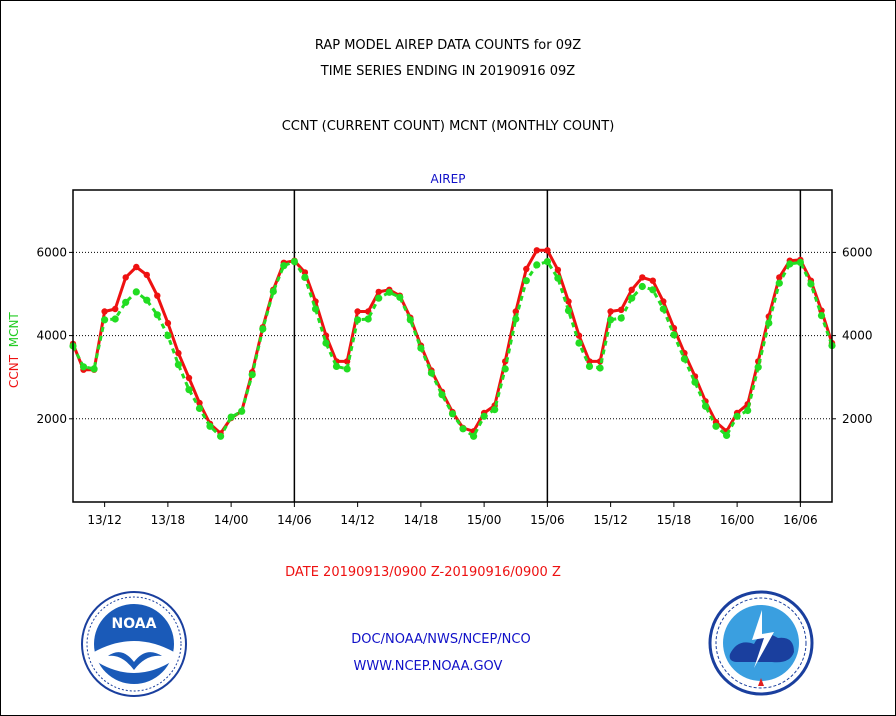 This screenshot has width=896, height=716. Describe the element at coordinates (674, 520) in the screenshot. I see `x-tick-label: 15/18` at that location.